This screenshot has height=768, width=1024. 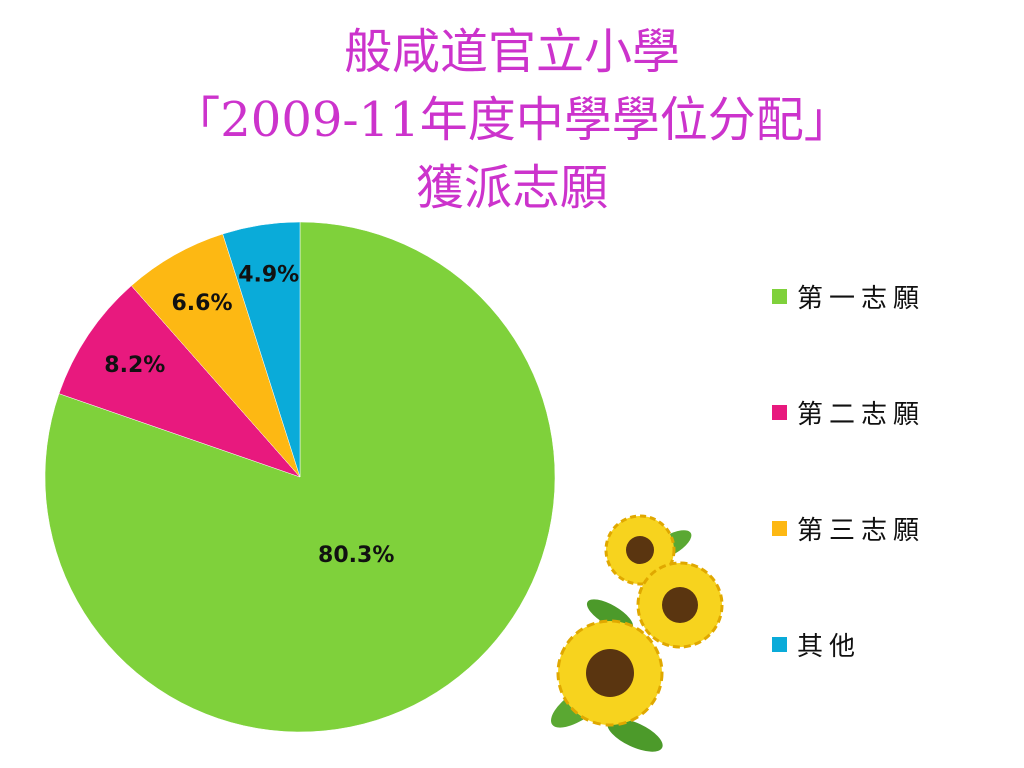 I want to click on pie-data-labels: 80.3% 8.2% 6.6%4.9%, so click(x=249, y=415).